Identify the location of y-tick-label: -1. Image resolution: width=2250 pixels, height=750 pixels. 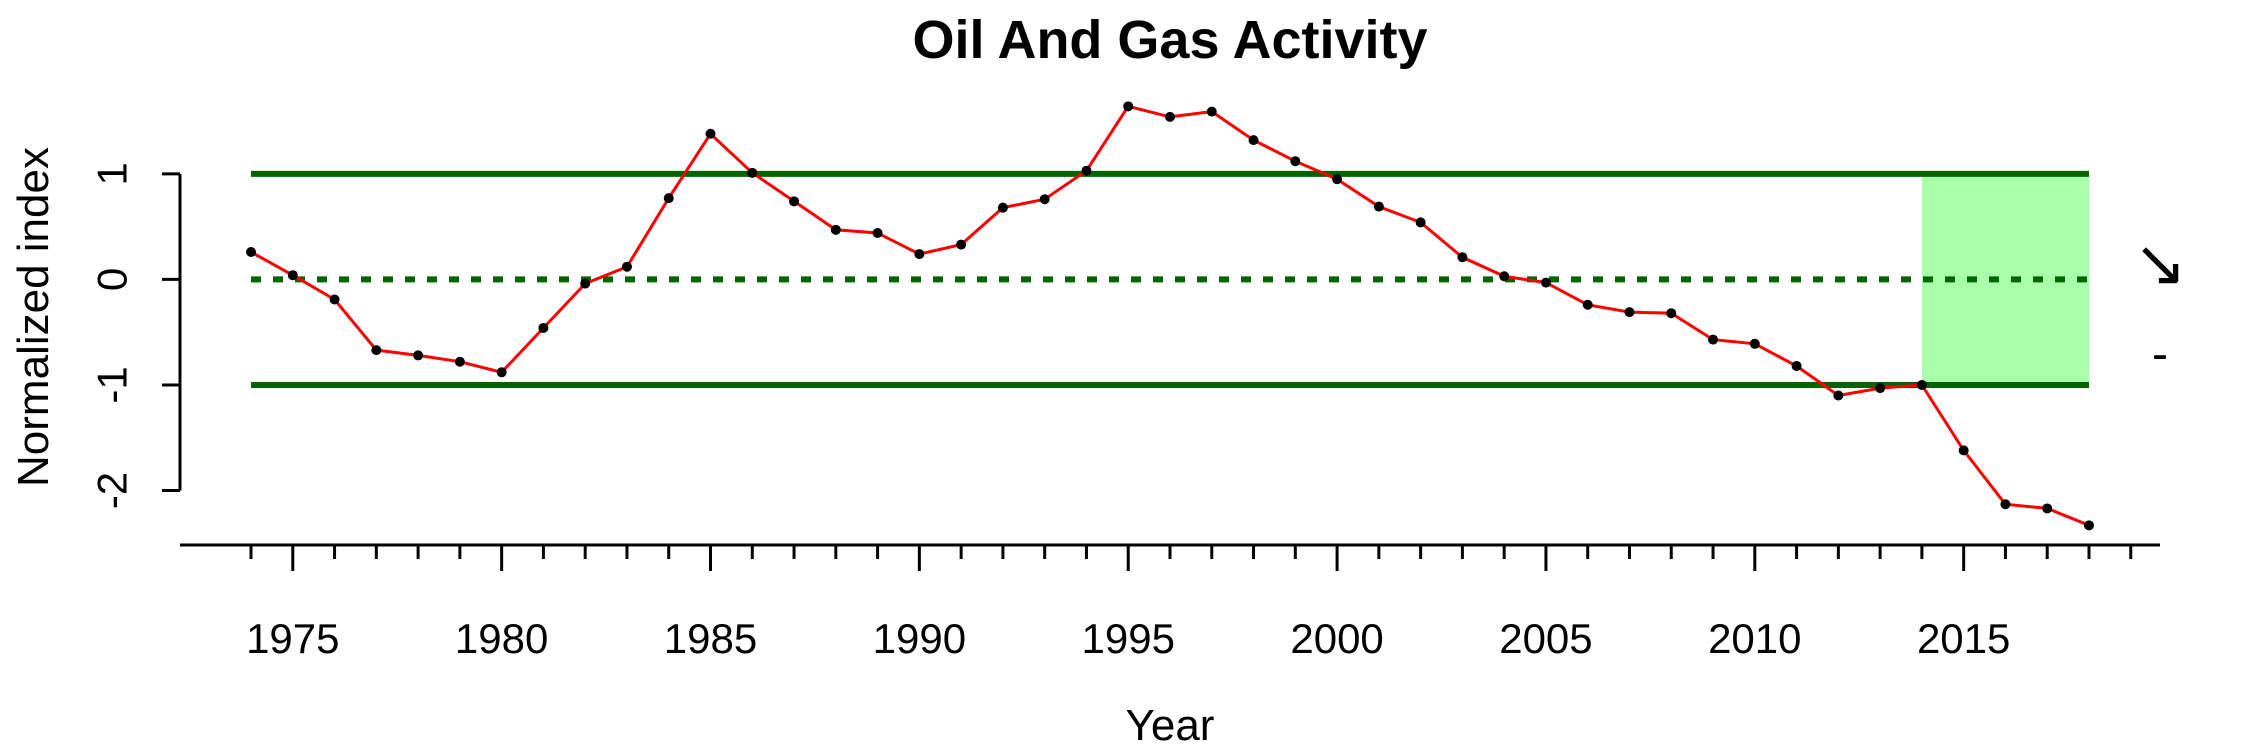
(112, 384).